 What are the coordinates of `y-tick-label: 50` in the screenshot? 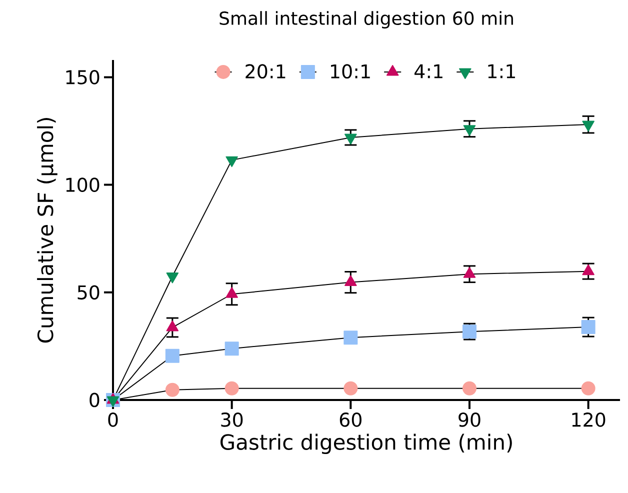 It's located at (89, 292).